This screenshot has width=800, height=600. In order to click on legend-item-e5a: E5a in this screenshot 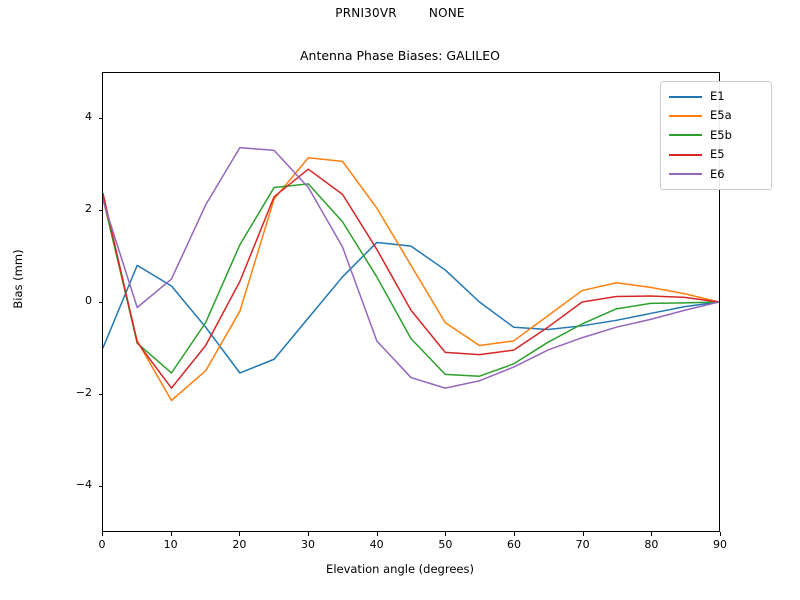, I will do `click(716, 115)`.